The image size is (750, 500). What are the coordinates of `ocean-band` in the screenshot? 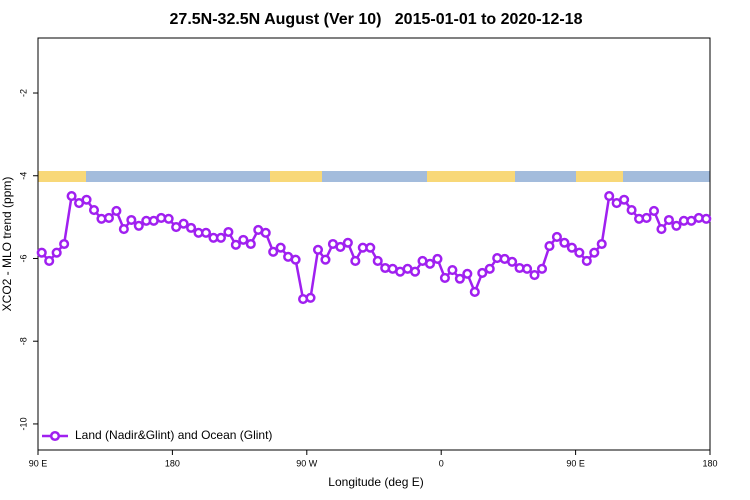 It's located at (374, 176).